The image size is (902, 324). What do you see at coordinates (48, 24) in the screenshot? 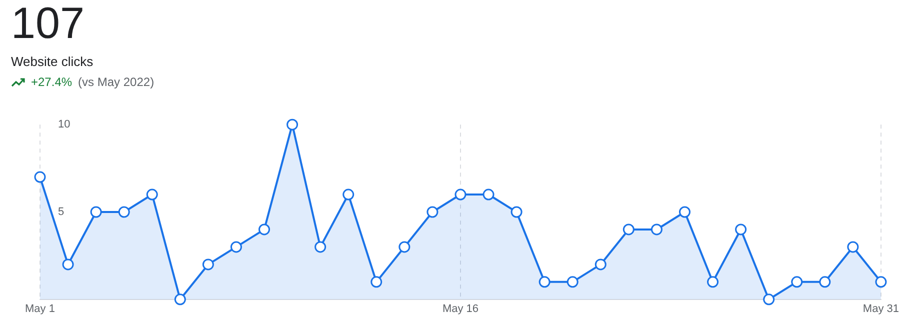
I see `chart-title: 107` at bounding box center [48, 24].